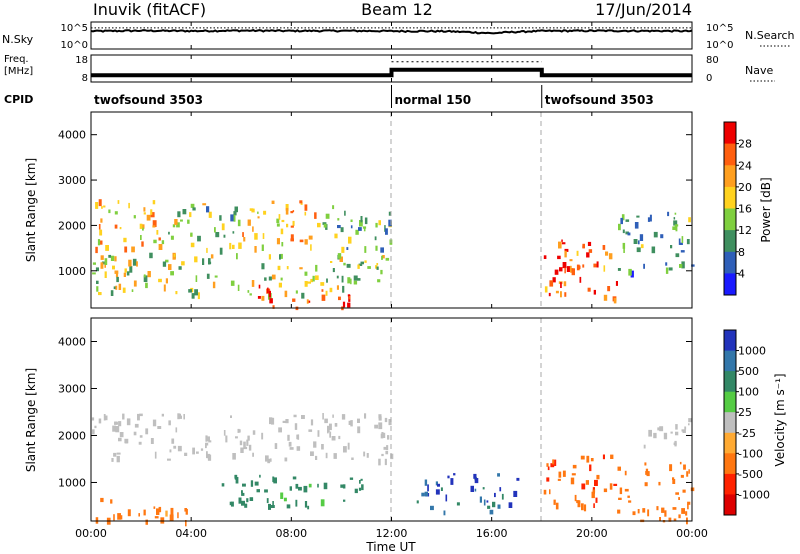 This screenshot has height=554, width=800. What do you see at coordinates (391, 72) in the screenshot?
I see `freq-series` at bounding box center [391, 72].